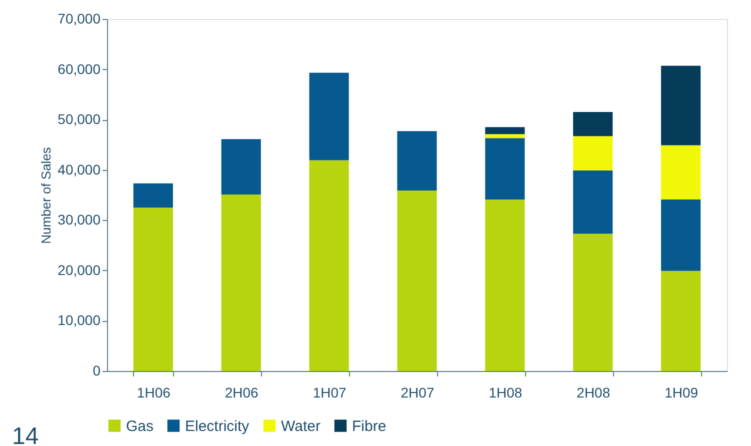  What do you see at coordinates (79, 320) in the screenshot?
I see `y-tick-label: 10,000` at bounding box center [79, 320].